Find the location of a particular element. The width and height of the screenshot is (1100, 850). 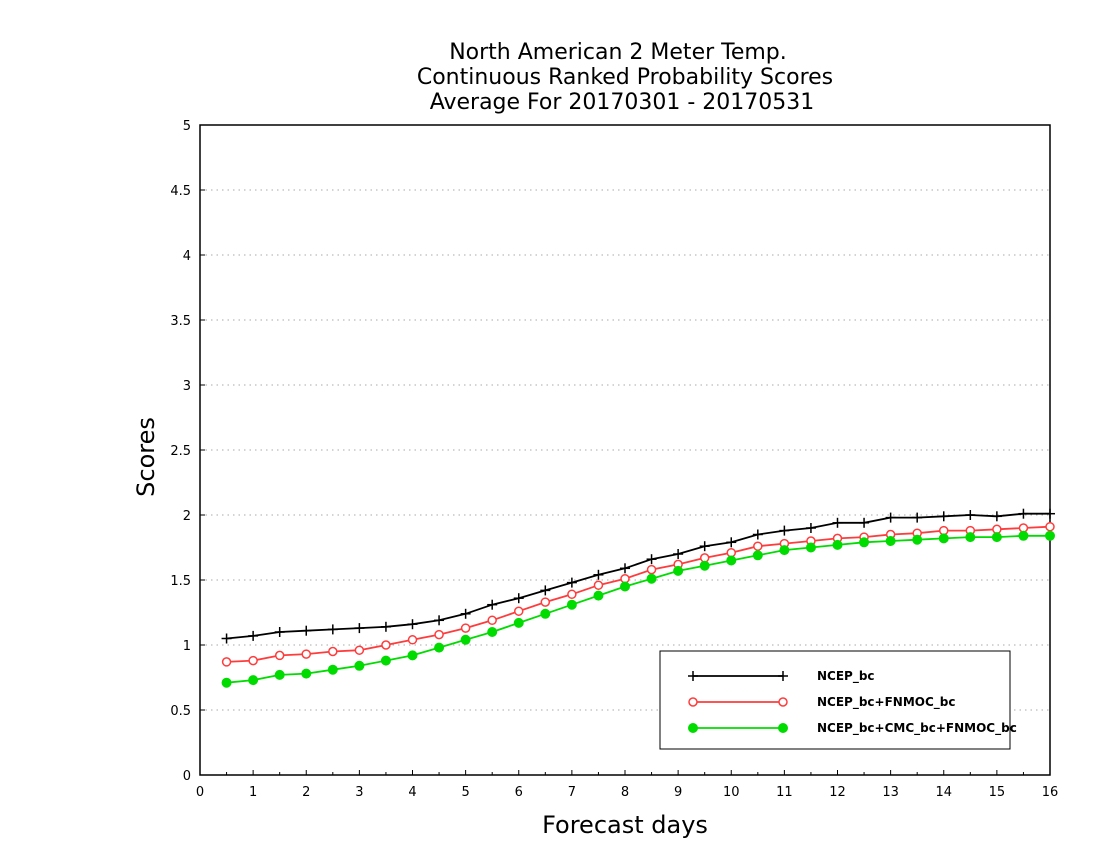

x-tick-label: 7 is located at coordinates (572, 792).